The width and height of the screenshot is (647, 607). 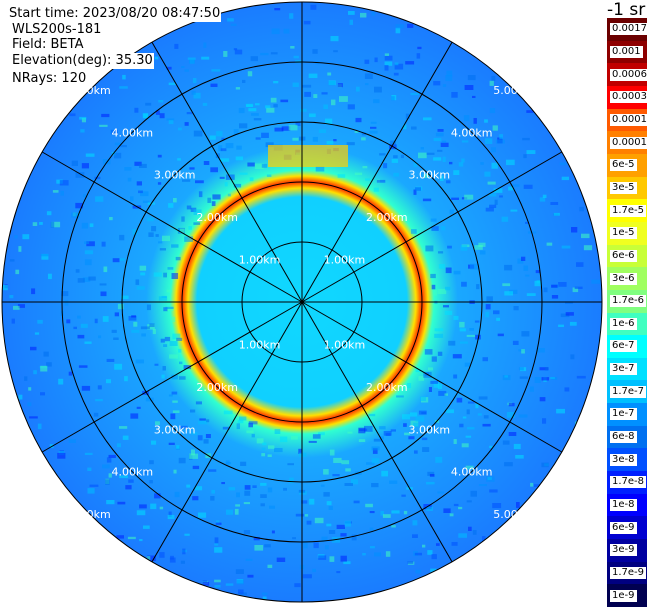 What do you see at coordinates (49, 79) in the screenshot?
I see `nrays-label: NRays: 120` at bounding box center [49, 79].